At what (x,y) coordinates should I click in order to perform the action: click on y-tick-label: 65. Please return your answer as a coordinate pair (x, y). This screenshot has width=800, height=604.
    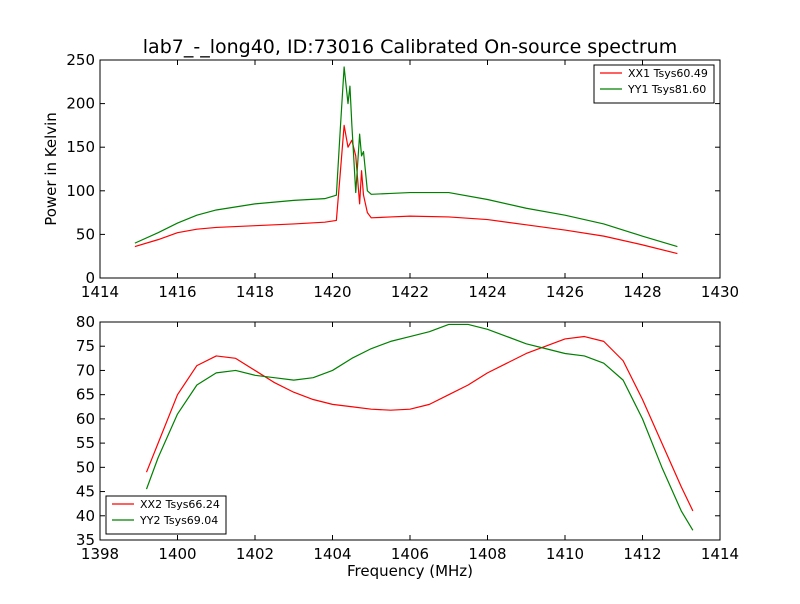
    Looking at the image, I should click on (85, 395).